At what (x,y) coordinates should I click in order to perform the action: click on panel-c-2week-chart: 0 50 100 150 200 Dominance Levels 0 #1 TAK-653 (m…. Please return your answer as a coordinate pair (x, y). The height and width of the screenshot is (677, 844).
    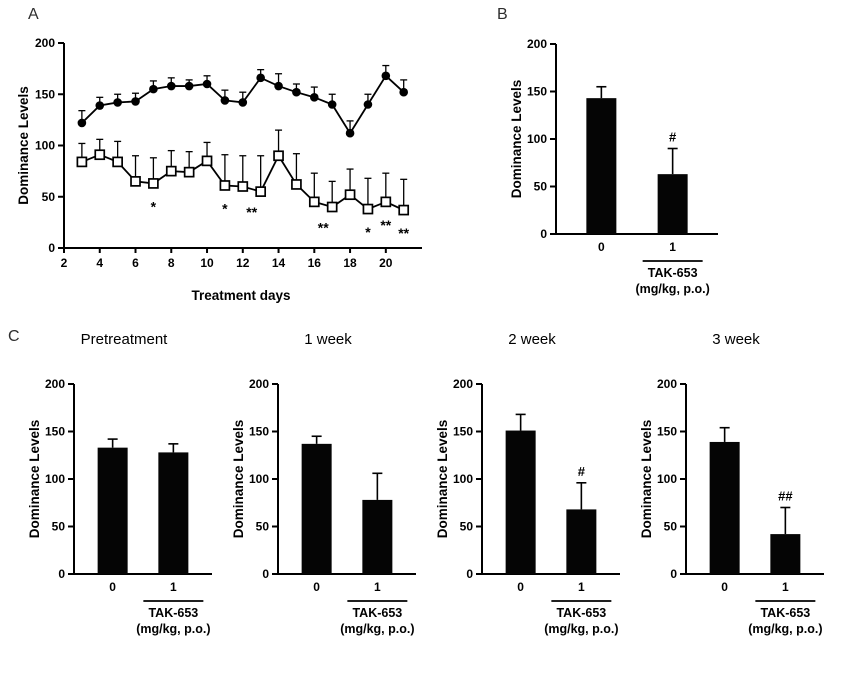
    Looking at the image, I should click on (527, 506).